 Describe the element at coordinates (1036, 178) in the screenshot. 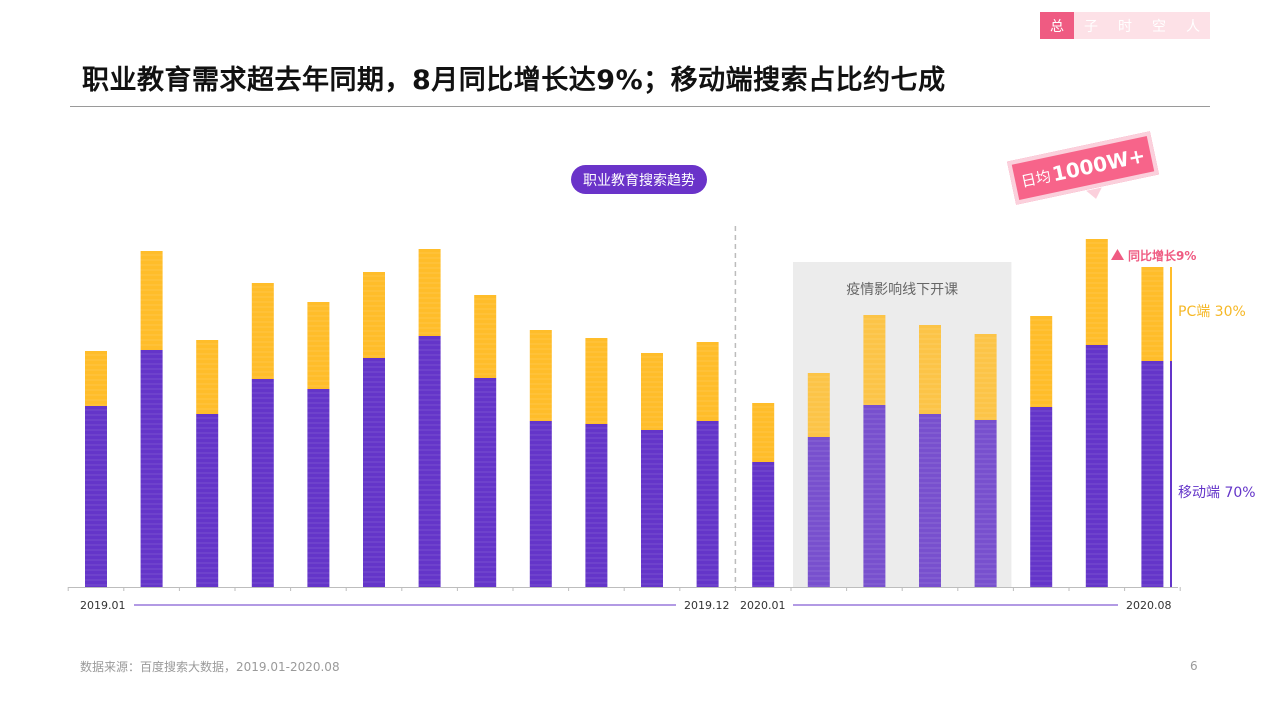

I see `badge-prefix: 日均` at that location.